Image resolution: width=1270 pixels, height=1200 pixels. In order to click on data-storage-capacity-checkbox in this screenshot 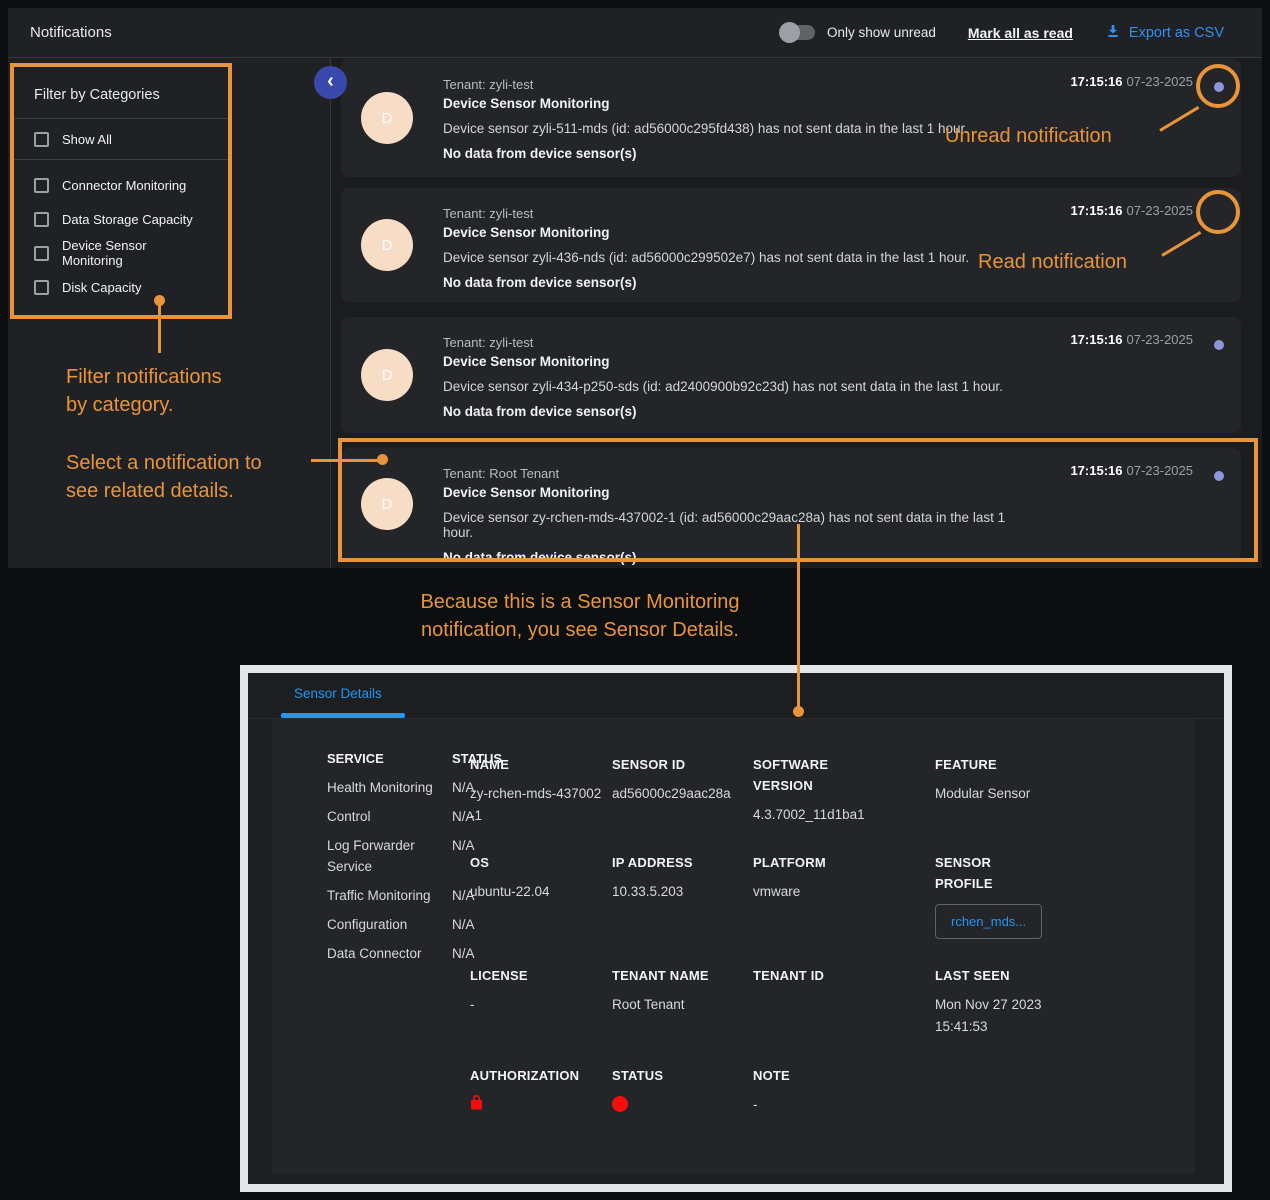, I will do `click(41, 219)`.